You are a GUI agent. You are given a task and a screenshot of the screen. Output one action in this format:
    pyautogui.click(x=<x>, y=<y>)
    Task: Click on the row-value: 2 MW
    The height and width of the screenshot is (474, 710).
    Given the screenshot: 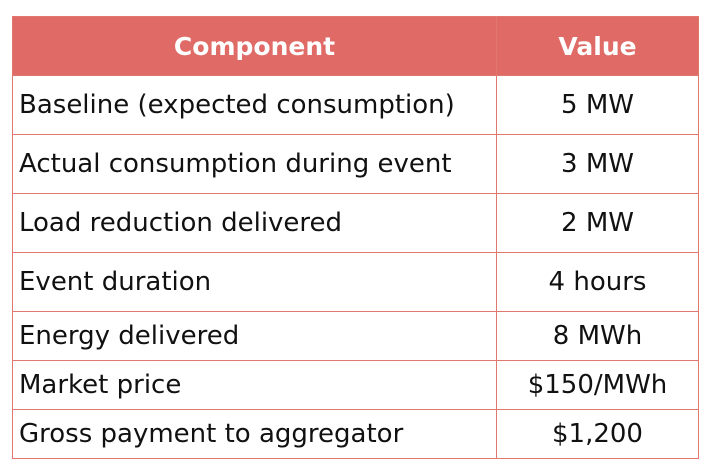 What is the action you would take?
    pyautogui.click(x=597, y=223)
    